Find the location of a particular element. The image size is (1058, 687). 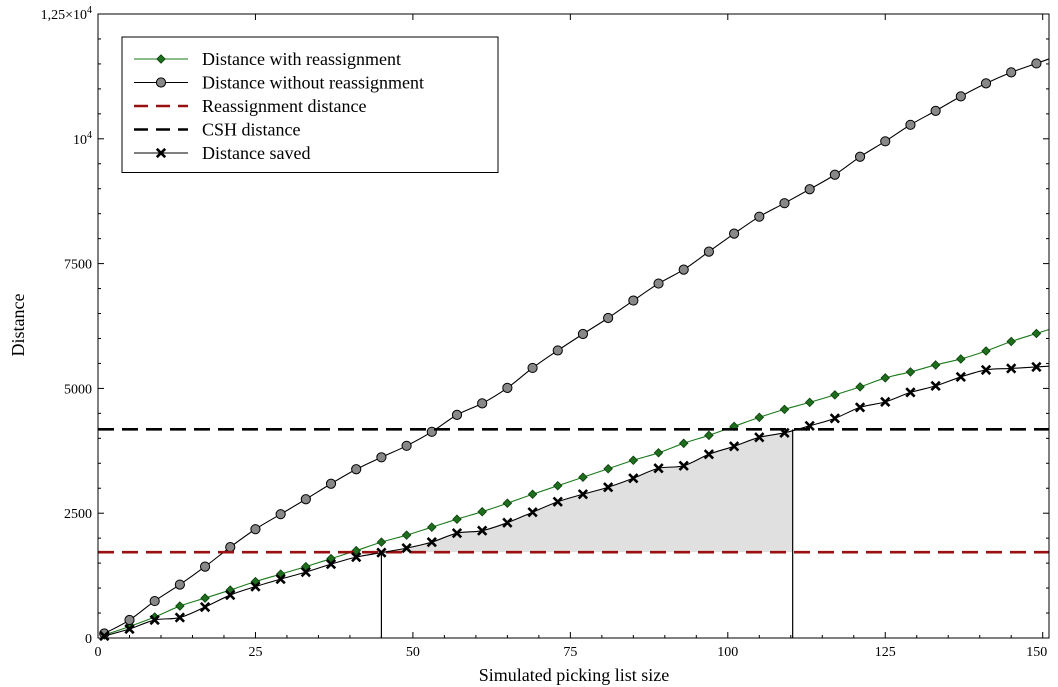

legend-label: Distance saved is located at coordinates (256, 153).